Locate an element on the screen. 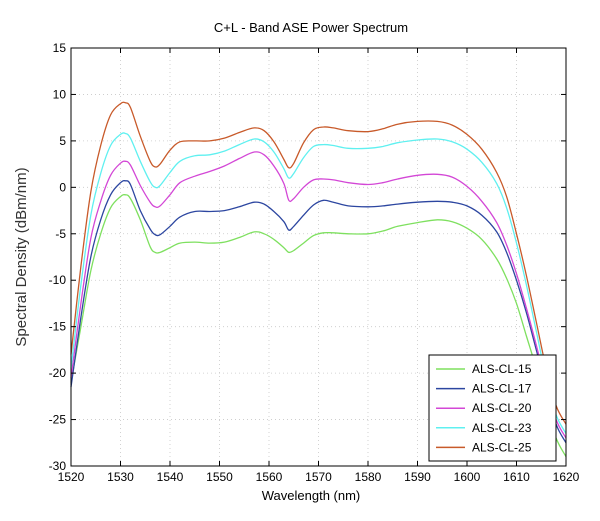  x-tick-label: 1520 is located at coordinates (71, 477).